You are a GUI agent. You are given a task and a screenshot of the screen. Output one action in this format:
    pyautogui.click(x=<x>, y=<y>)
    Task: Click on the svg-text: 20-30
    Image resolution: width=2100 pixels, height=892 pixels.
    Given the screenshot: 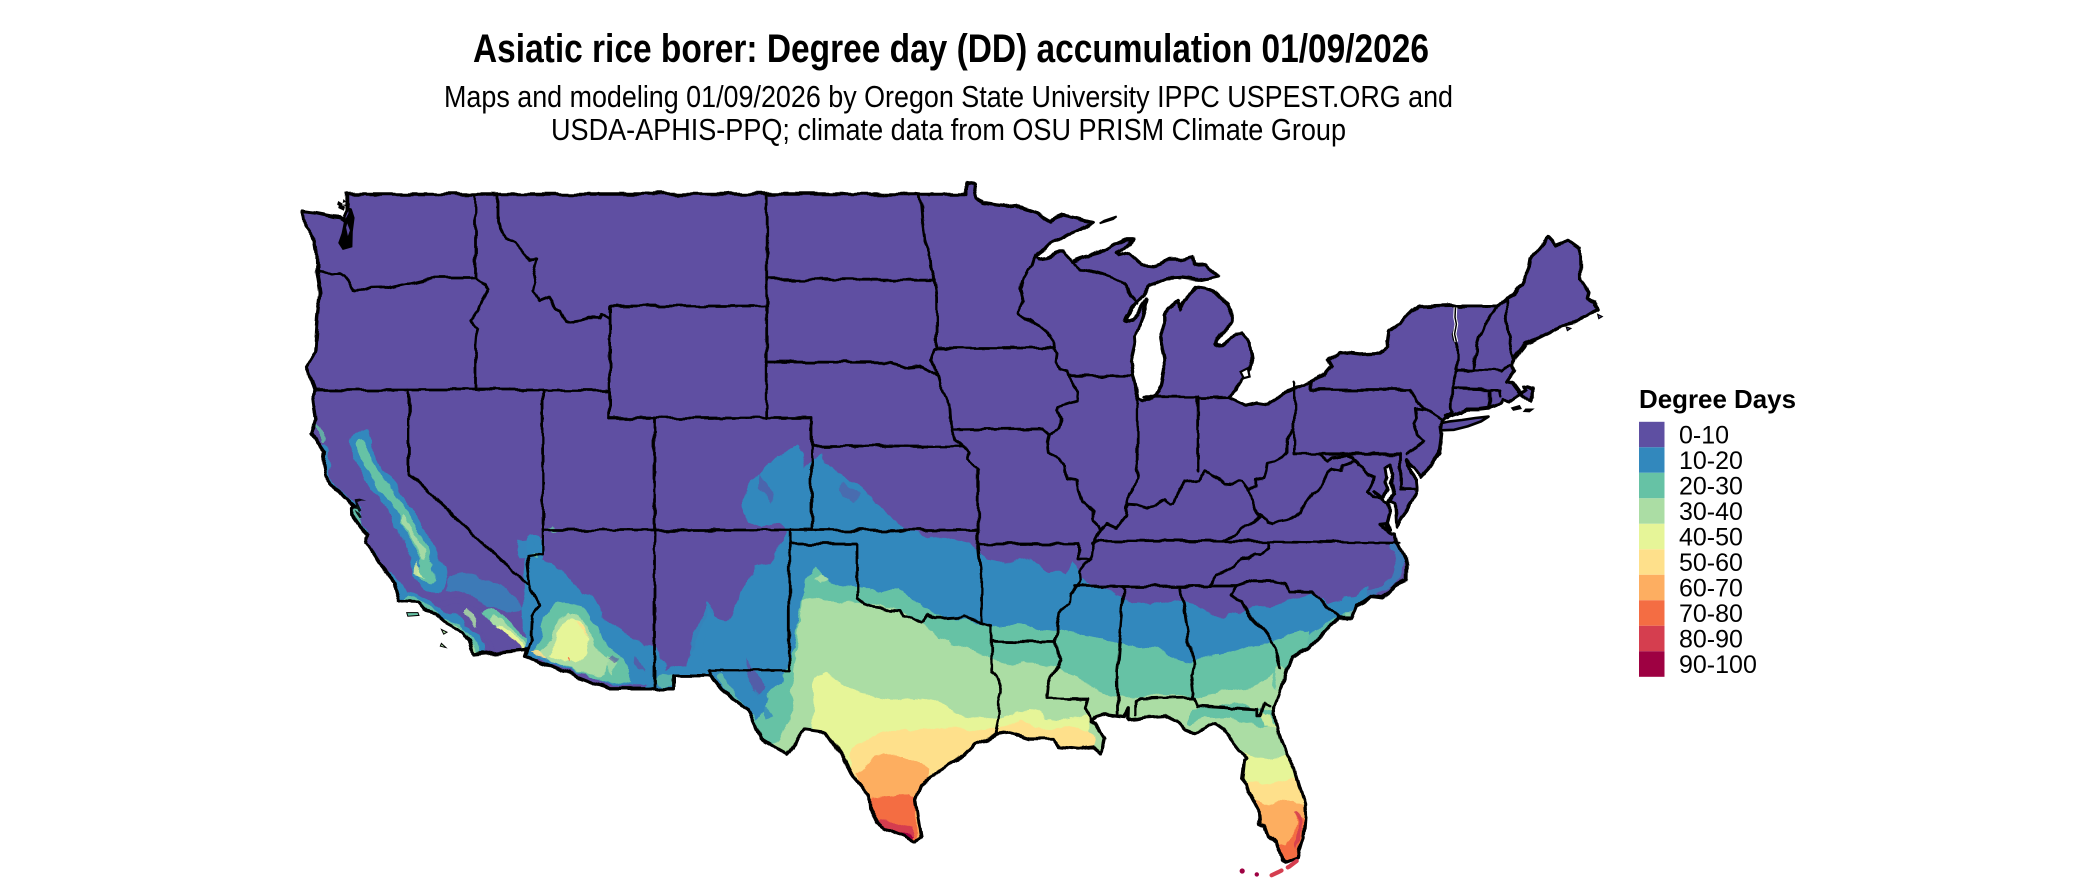 What is the action you would take?
    pyautogui.click(x=1711, y=487)
    